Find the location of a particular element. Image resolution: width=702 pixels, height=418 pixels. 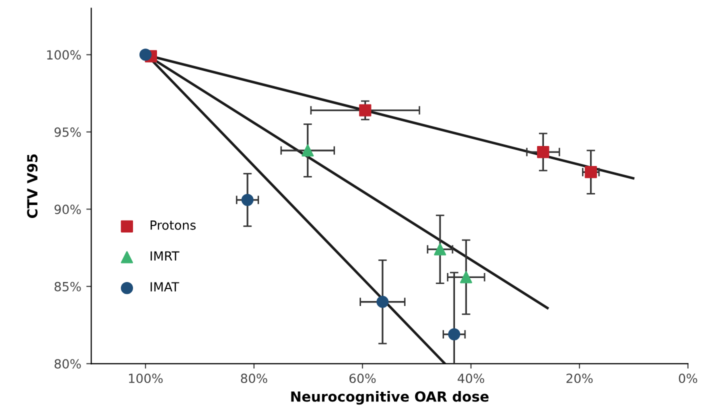

y-tick-label: 90% is located at coordinates (67, 209).